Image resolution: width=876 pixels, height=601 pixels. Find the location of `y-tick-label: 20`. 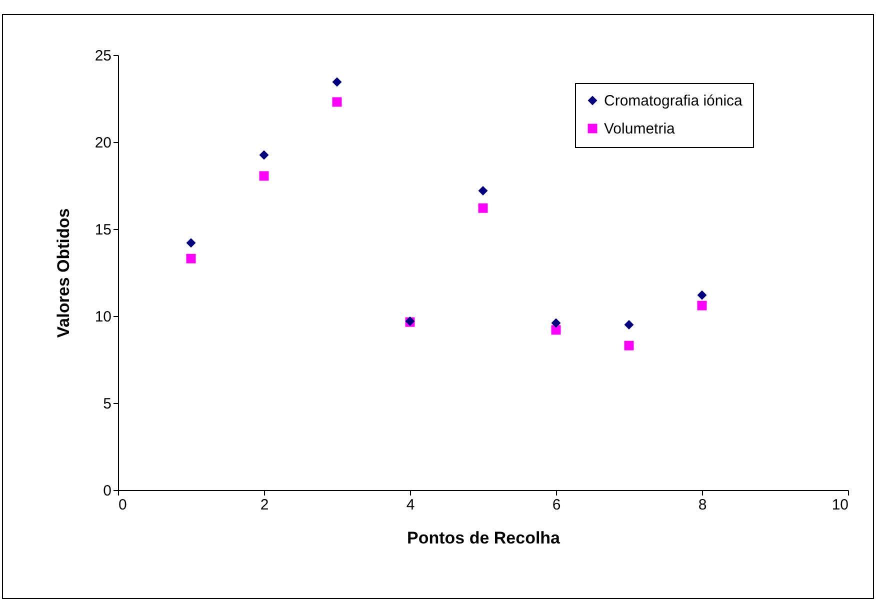

y-tick-label: 20 is located at coordinates (103, 143).